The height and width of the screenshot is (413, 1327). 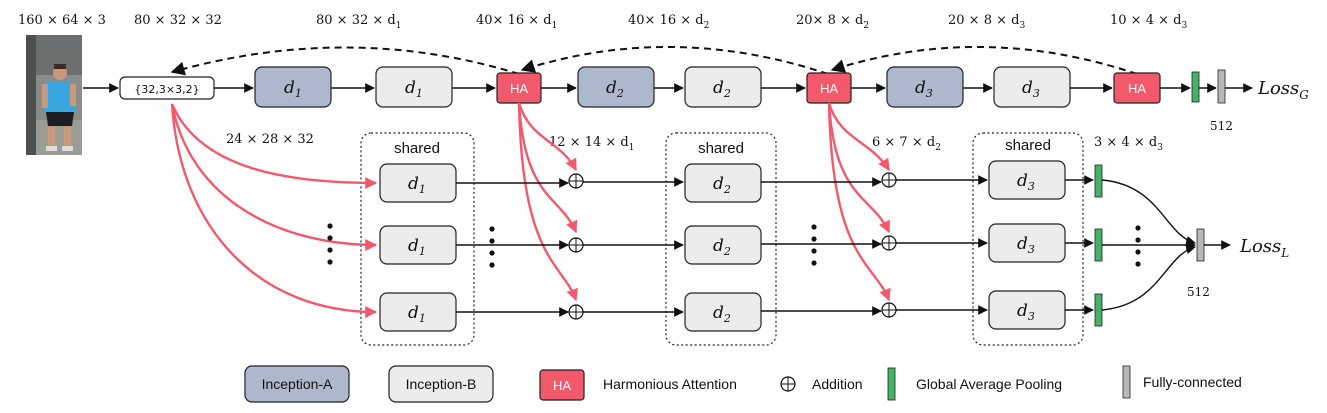 What do you see at coordinates (1264, 248) in the screenshot?
I see `loss-local: LossL` at bounding box center [1264, 248].